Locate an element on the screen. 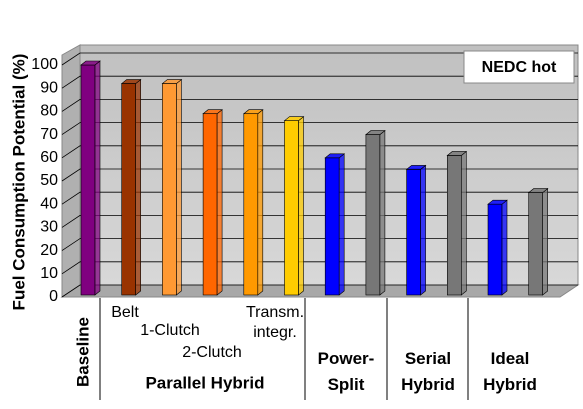 The image size is (583, 409). y-tick-label: 0 is located at coordinates (53, 296).